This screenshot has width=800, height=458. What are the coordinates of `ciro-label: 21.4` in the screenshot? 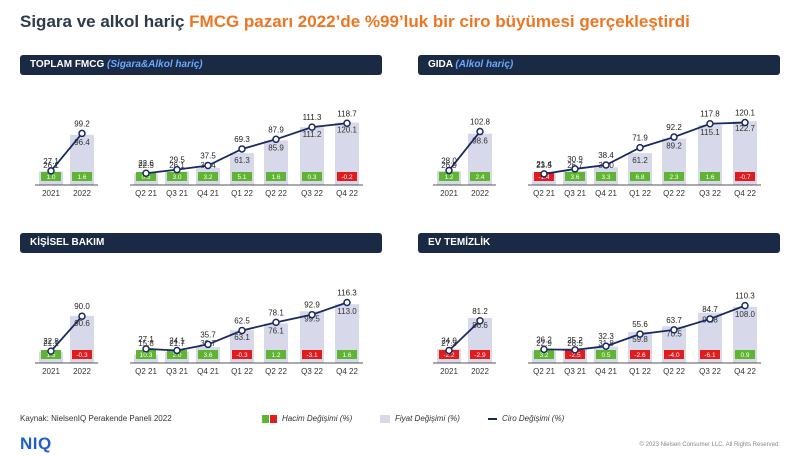 It's located at (544, 164).